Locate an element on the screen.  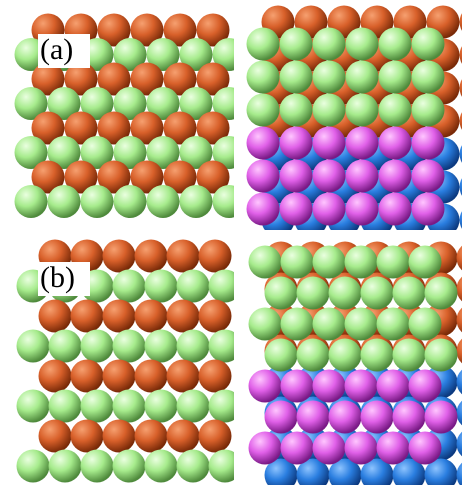
panel-label: (b) is located at coordinates (57, 277).